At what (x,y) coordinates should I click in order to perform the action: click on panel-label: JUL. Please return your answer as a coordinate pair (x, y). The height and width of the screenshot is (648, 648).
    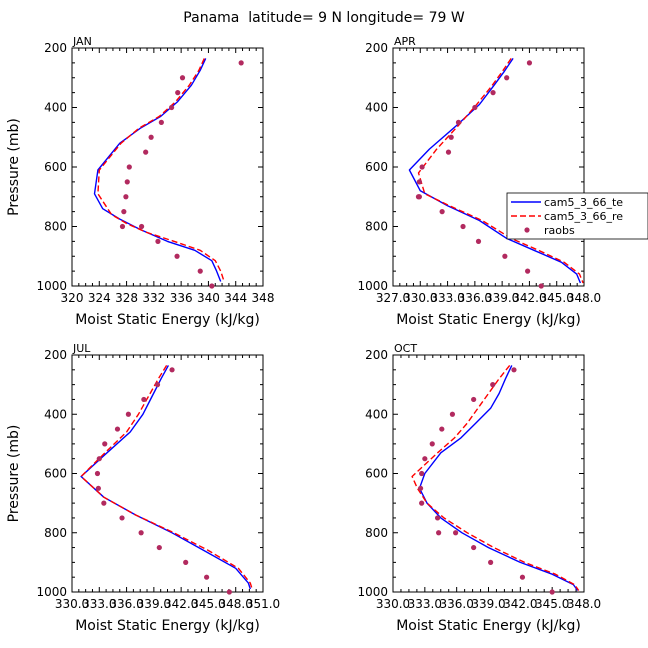
    Looking at the image, I should click on (81, 348).